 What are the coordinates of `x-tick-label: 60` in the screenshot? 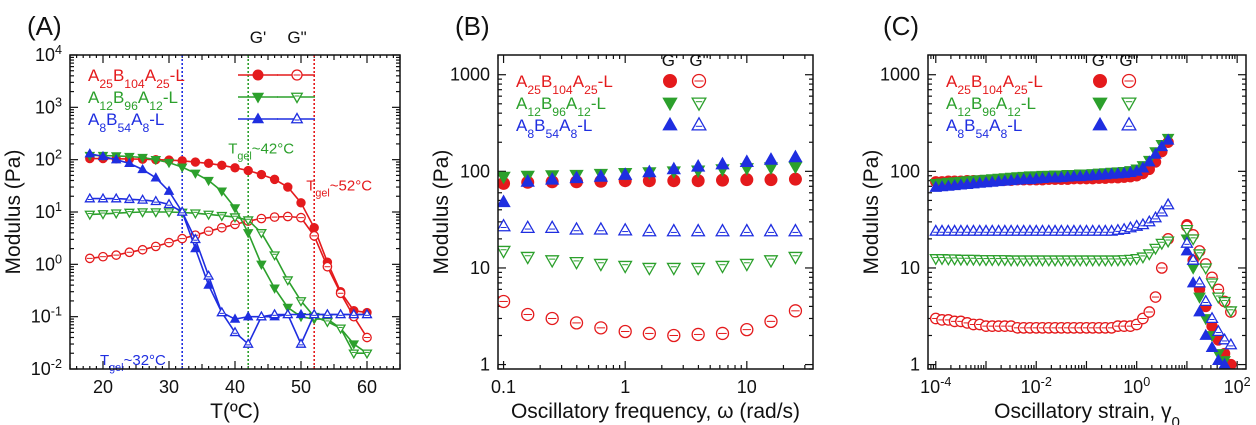 It's located at (367, 387).